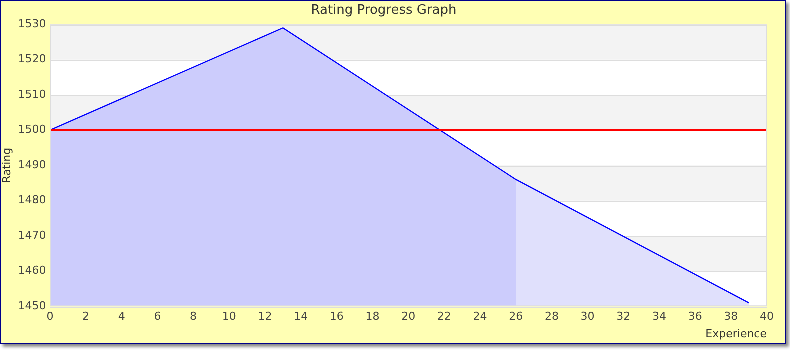 Image resolution: width=790 pixels, height=350 pixels. What do you see at coordinates (122, 317) in the screenshot?
I see `x-tick-label: 4` at bounding box center [122, 317].